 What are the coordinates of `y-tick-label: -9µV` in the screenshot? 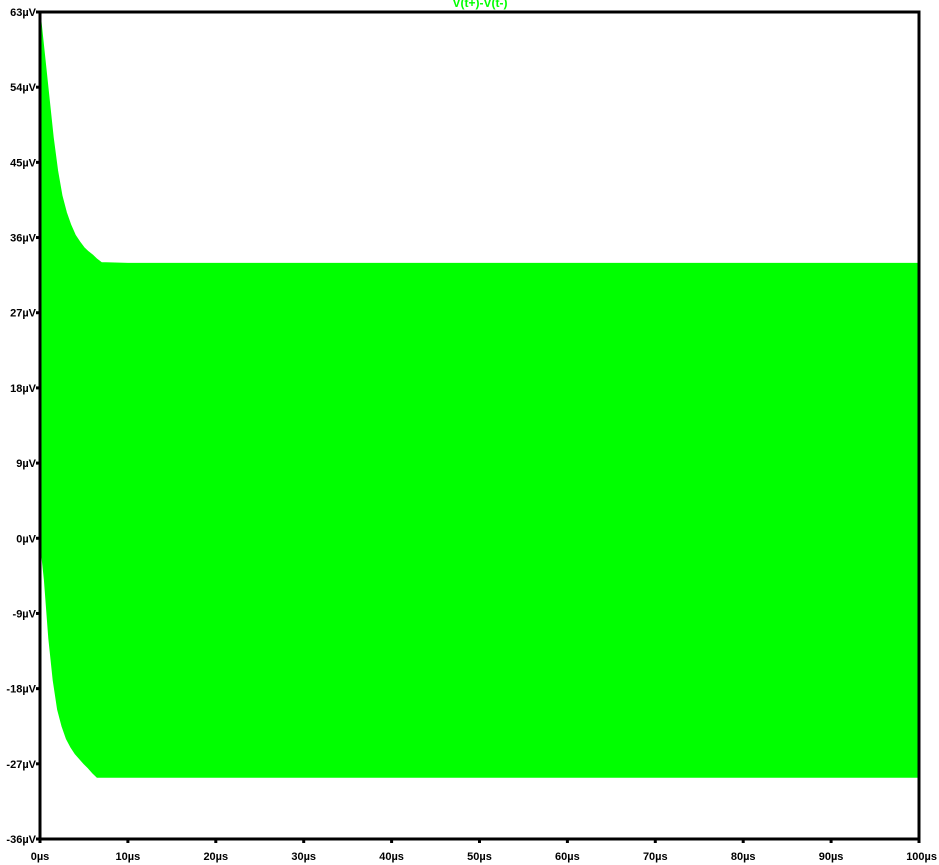 It's located at (25, 614).